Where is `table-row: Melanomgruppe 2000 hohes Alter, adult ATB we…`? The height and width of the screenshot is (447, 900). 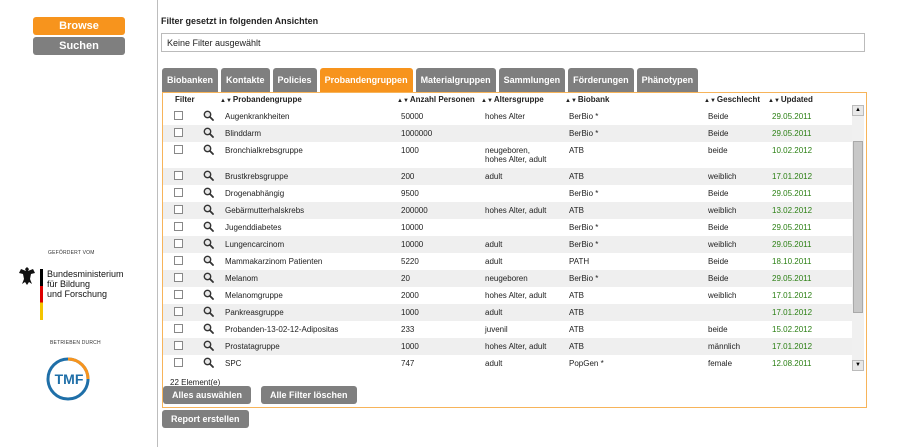 table-row: Melanomgruppe 2000 hohes Alter, adult ATB we… is located at coordinates (508, 295).